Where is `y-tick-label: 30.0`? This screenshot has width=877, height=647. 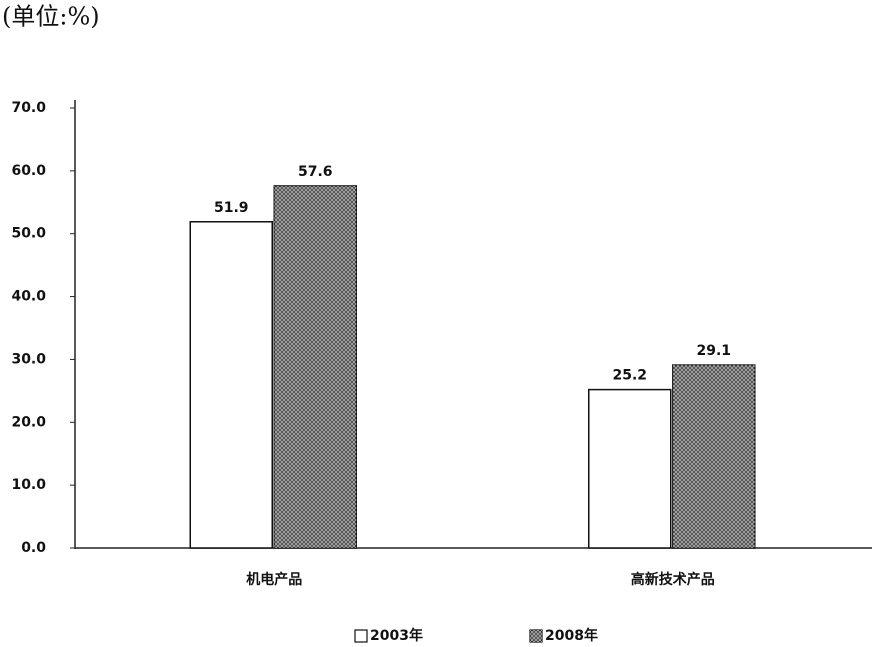
y-tick-label: 30.0 is located at coordinates (28, 359).